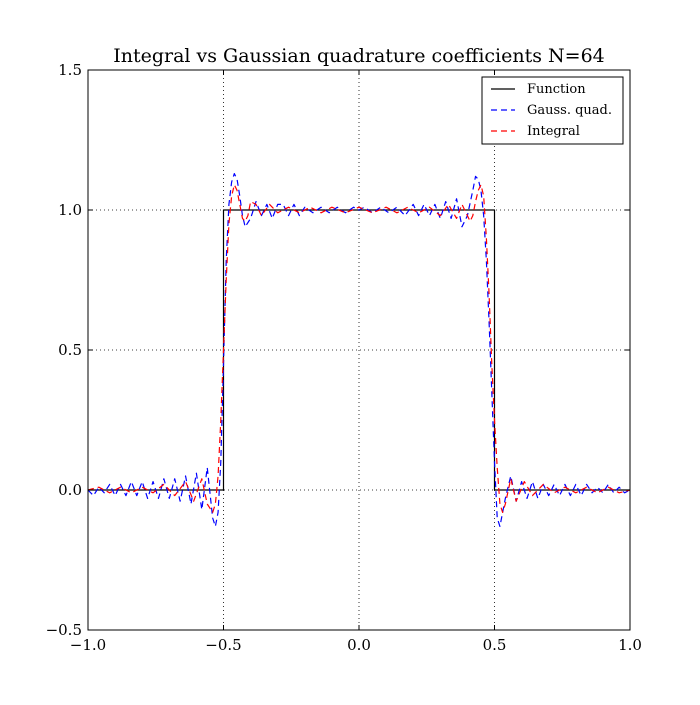 This screenshot has height=705, width=700. I want to click on legend-label-integral: Integral, so click(553, 131).